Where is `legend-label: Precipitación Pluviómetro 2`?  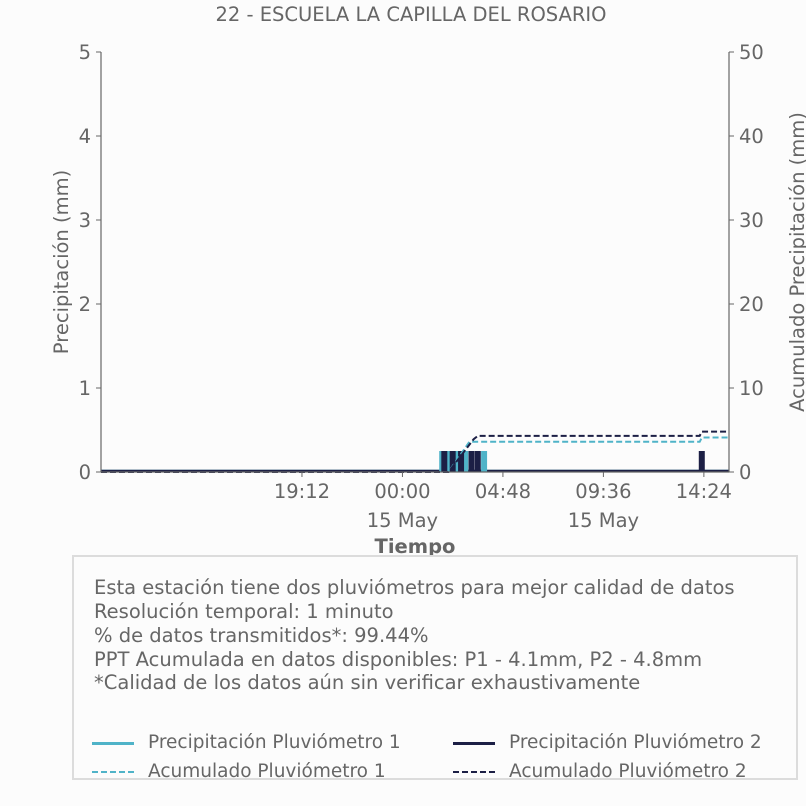 legend-label: Precipitación Pluviómetro 2 is located at coordinates (635, 742).